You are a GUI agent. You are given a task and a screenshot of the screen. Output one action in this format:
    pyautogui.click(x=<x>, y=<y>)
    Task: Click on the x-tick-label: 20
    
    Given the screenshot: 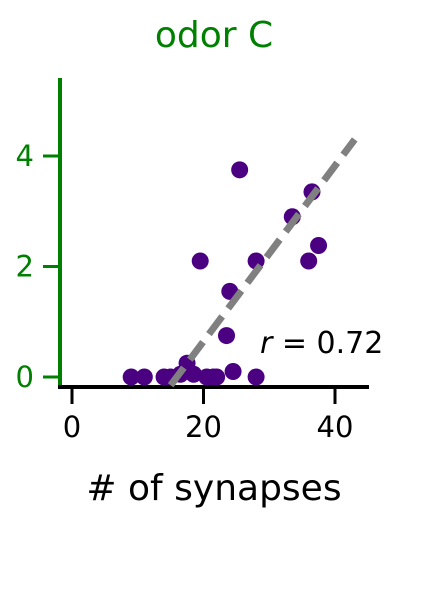 What is the action you would take?
    pyautogui.click(x=203, y=427)
    